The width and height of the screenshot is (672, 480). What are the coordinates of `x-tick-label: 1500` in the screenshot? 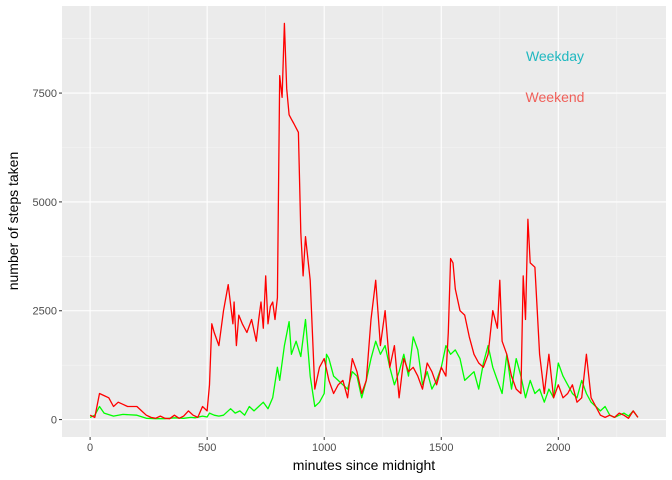 It's located at (441, 448).